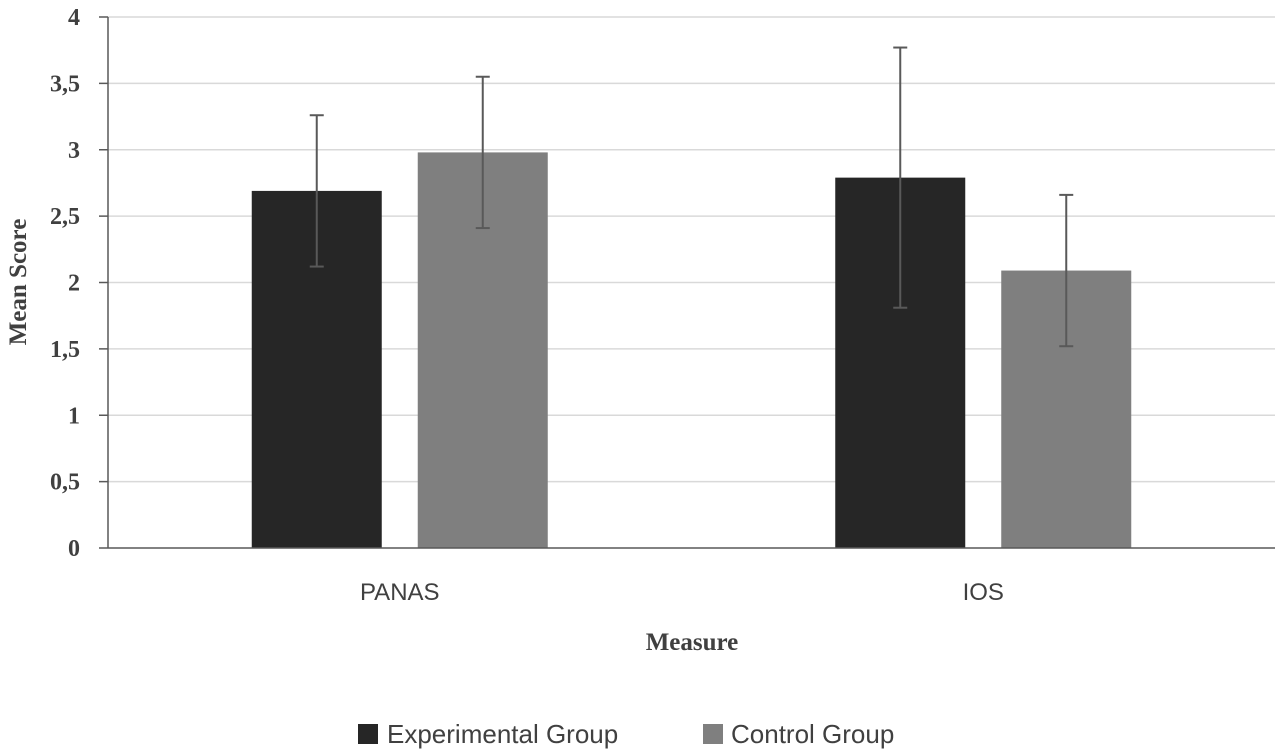 The height and width of the screenshot is (755, 1280). I want to click on y-tick-label: 2, so click(74, 284).